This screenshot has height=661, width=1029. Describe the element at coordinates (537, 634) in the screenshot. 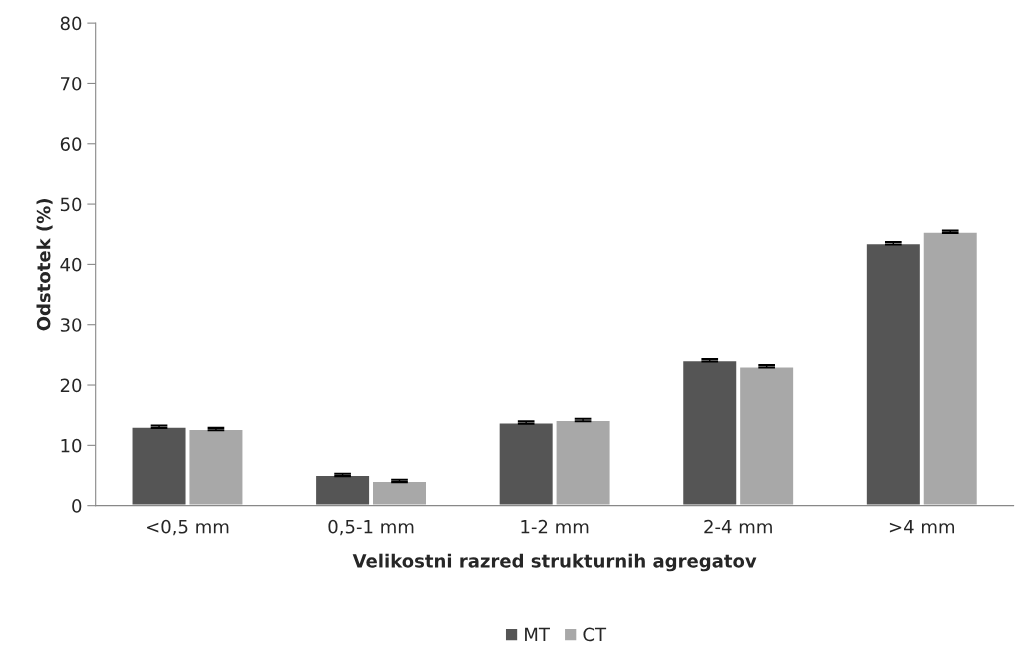

I see `legend-label: MT` at that location.